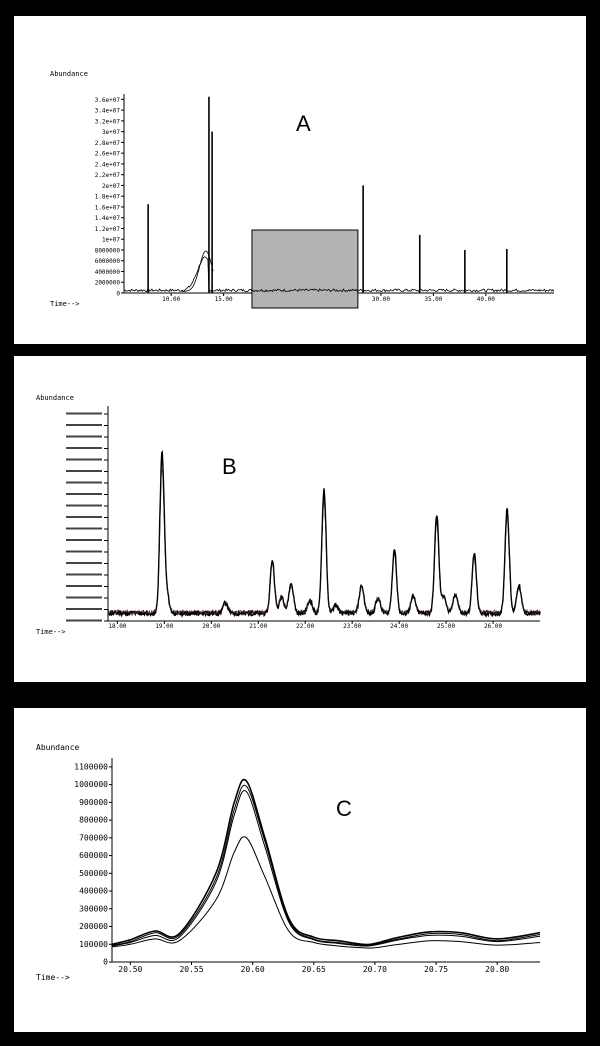 The image size is (600, 1046). Describe the element at coordinates (93, 802) in the screenshot. I see `y-tick-label: 900000` at that location.